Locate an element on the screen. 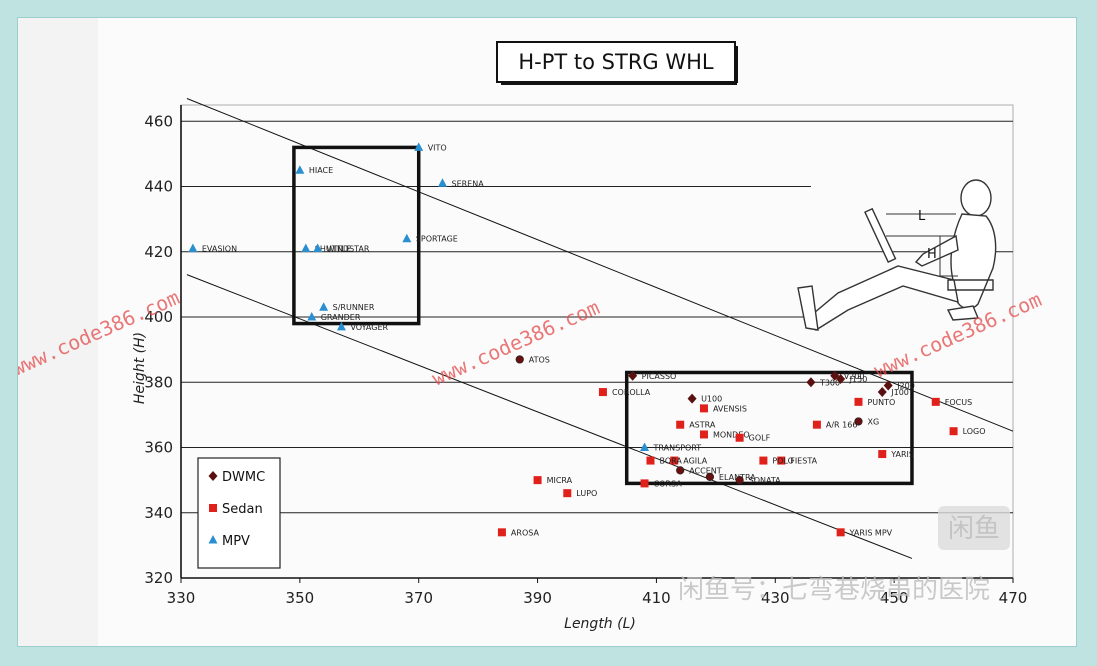 The image size is (1097, 666). point-sportage is located at coordinates (407, 238).